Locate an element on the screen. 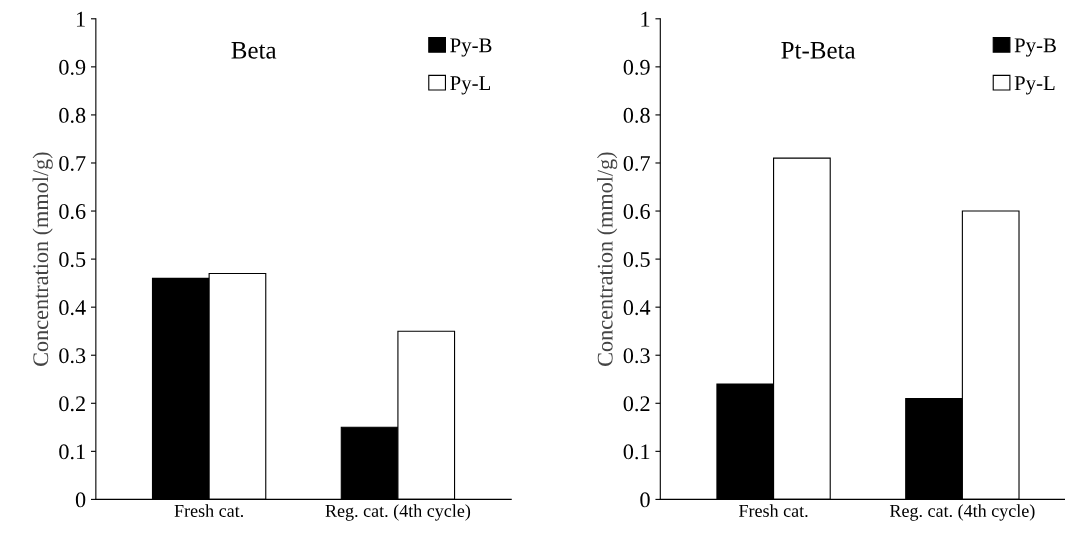 Image resolution: width=1065 pixels, height=537 pixels. text: Beta is located at coordinates (254, 50).